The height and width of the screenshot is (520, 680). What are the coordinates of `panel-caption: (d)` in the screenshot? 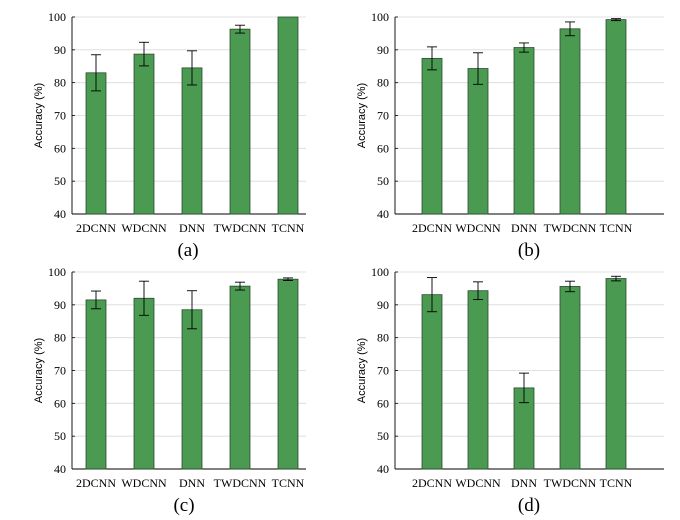 It's located at (529, 505).